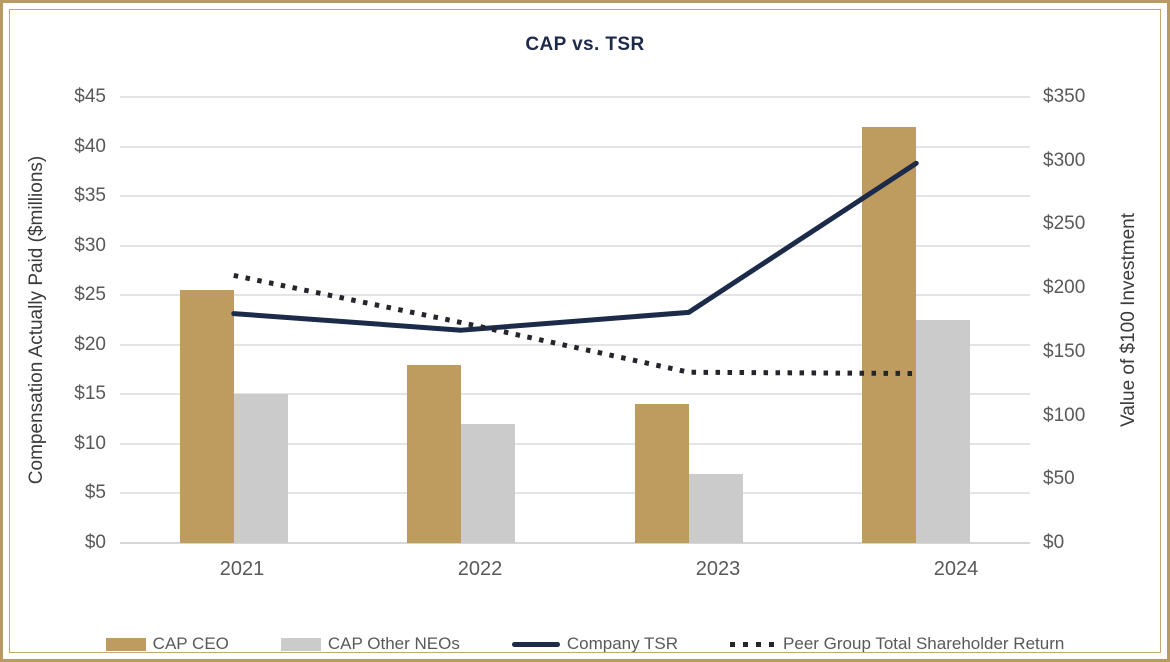  Describe the element at coordinates (943, 431) in the screenshot. I see `bar-cap-other-neos-2024` at that location.